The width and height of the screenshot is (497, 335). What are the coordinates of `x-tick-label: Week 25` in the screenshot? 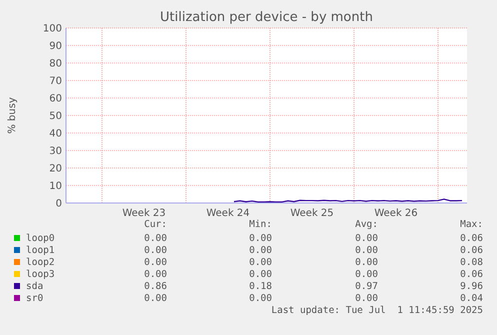 It's located at (312, 213).